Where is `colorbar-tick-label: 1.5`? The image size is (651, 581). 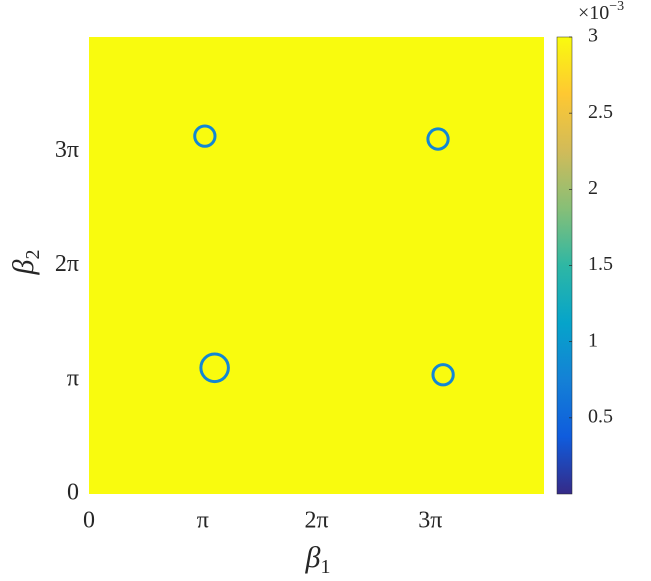
colorbar-tick-label: 1.5 is located at coordinates (600, 264).